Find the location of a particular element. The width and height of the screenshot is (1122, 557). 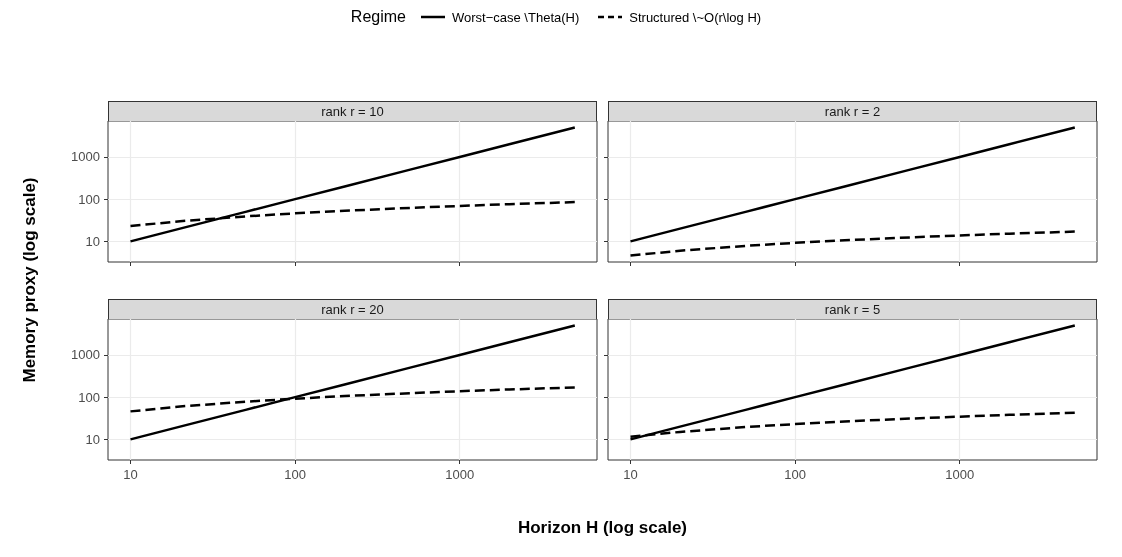

y-axis-title: Memory proxy (log scale) is located at coordinates (30, 280).